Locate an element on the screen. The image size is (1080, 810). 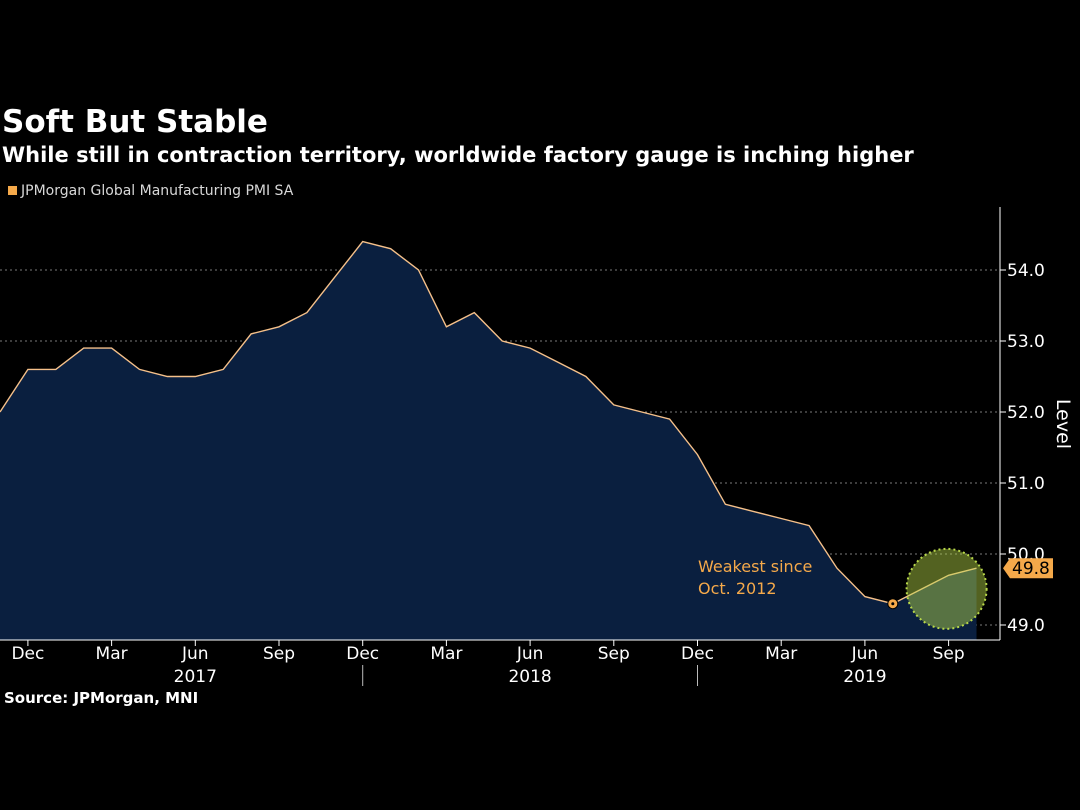
annotation-text-line2: Oct. 2012 is located at coordinates (737, 588).